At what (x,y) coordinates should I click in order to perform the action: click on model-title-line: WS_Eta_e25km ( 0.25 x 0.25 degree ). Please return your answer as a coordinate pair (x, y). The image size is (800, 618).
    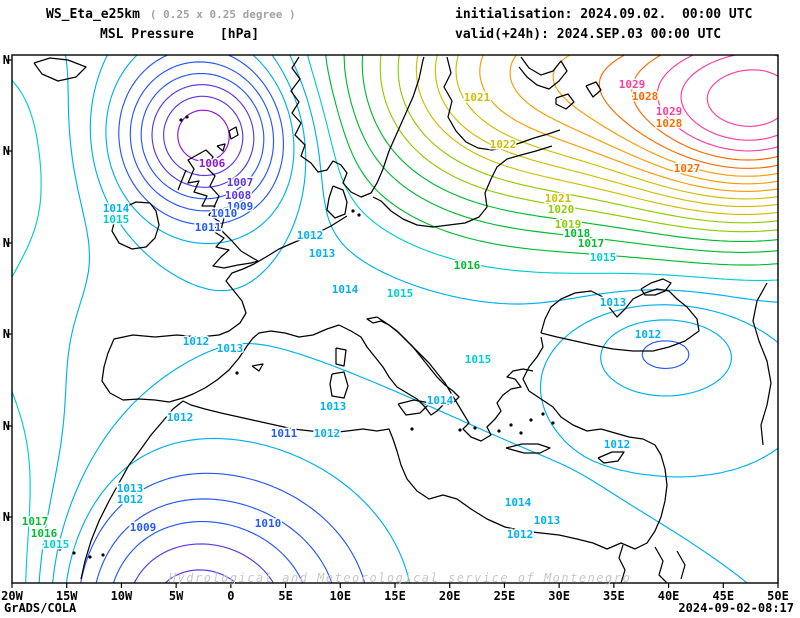
    Looking at the image, I should click on (171, 14).